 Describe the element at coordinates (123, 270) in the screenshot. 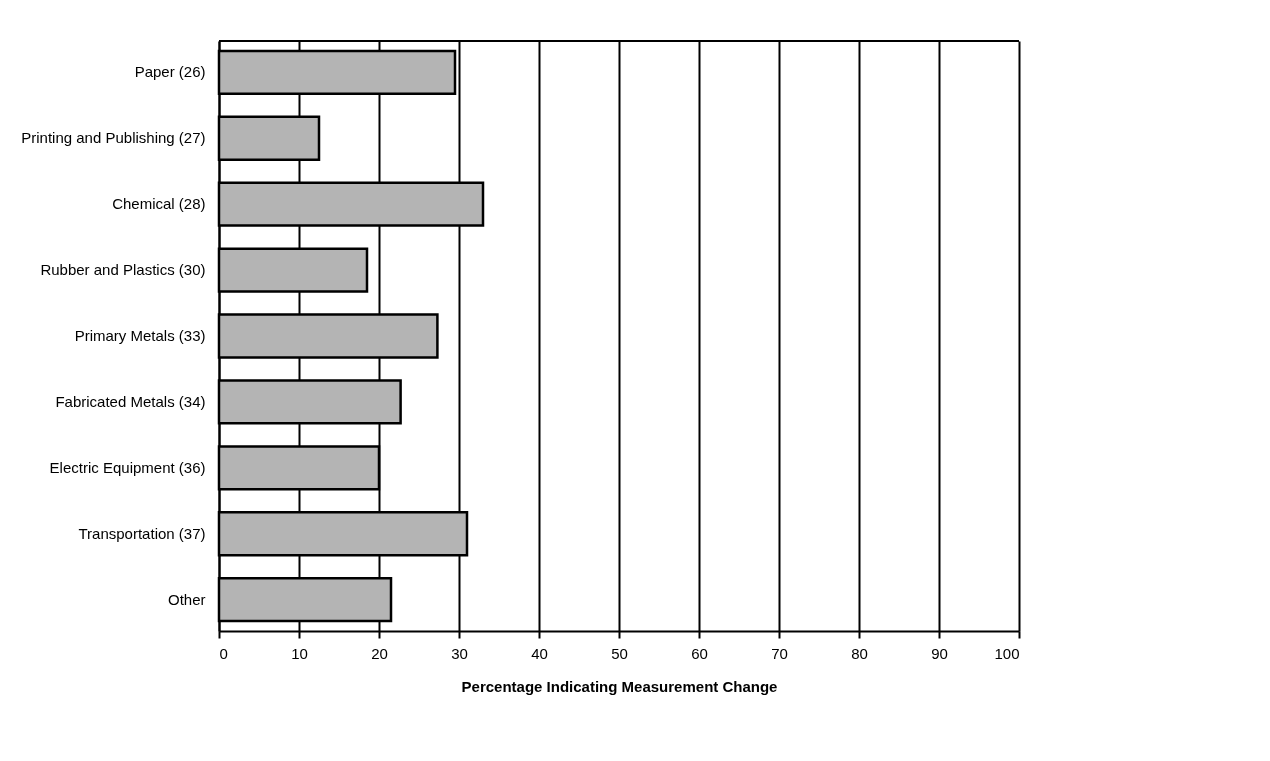

I see `y-tick-label: Rubber and Plastics (30)` at that location.